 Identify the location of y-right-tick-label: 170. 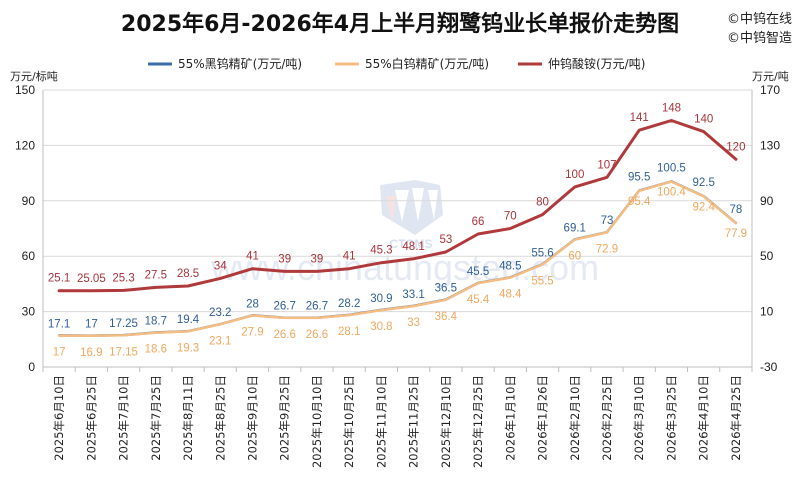
(770, 90).